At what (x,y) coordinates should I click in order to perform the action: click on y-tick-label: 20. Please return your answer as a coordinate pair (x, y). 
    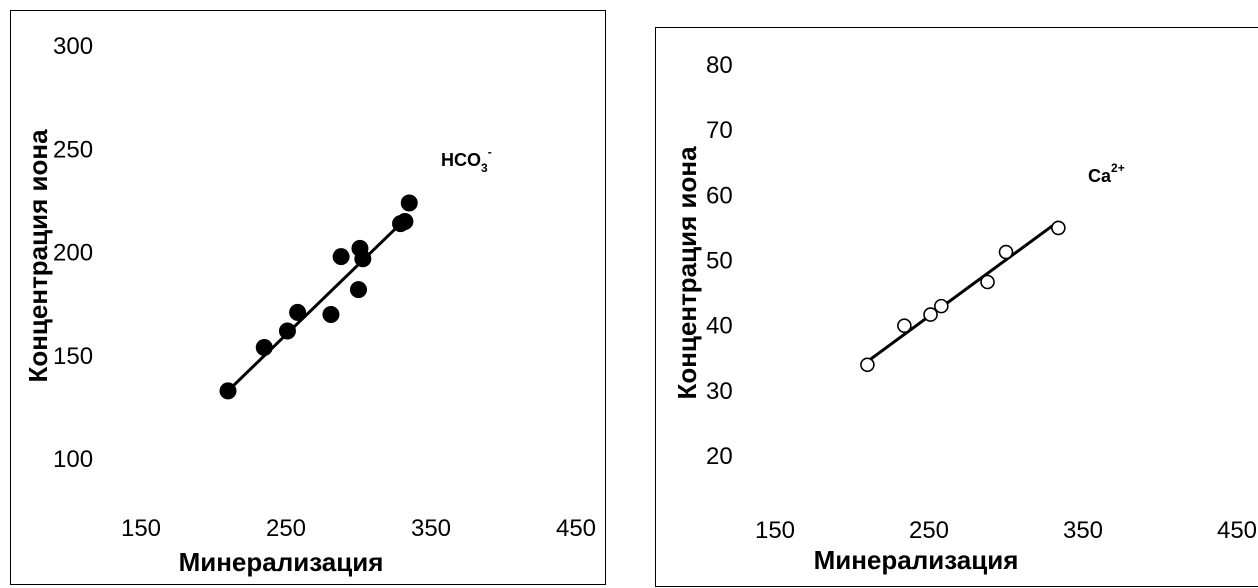
    Looking at the image, I should click on (719, 456).